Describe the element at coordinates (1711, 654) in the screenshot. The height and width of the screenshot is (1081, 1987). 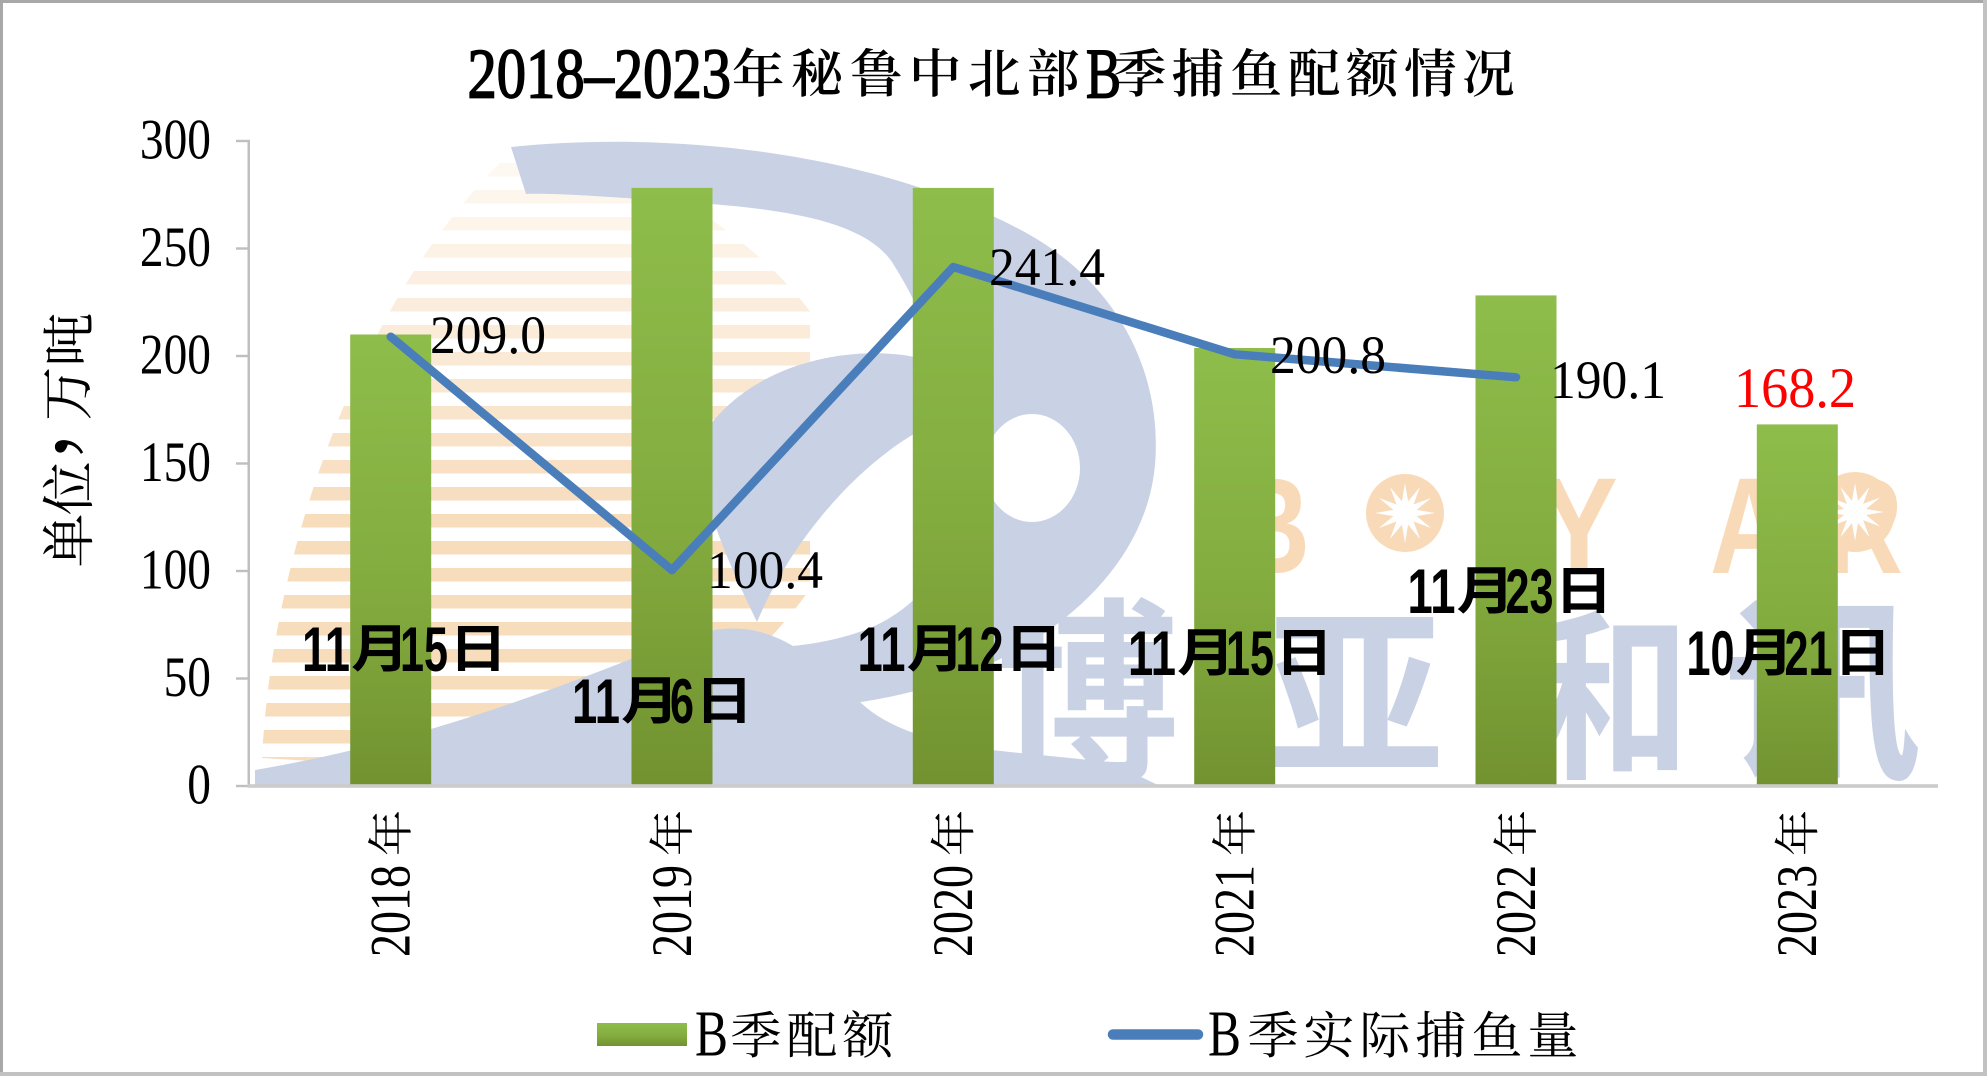
I see `svg-text: 10` at that location.